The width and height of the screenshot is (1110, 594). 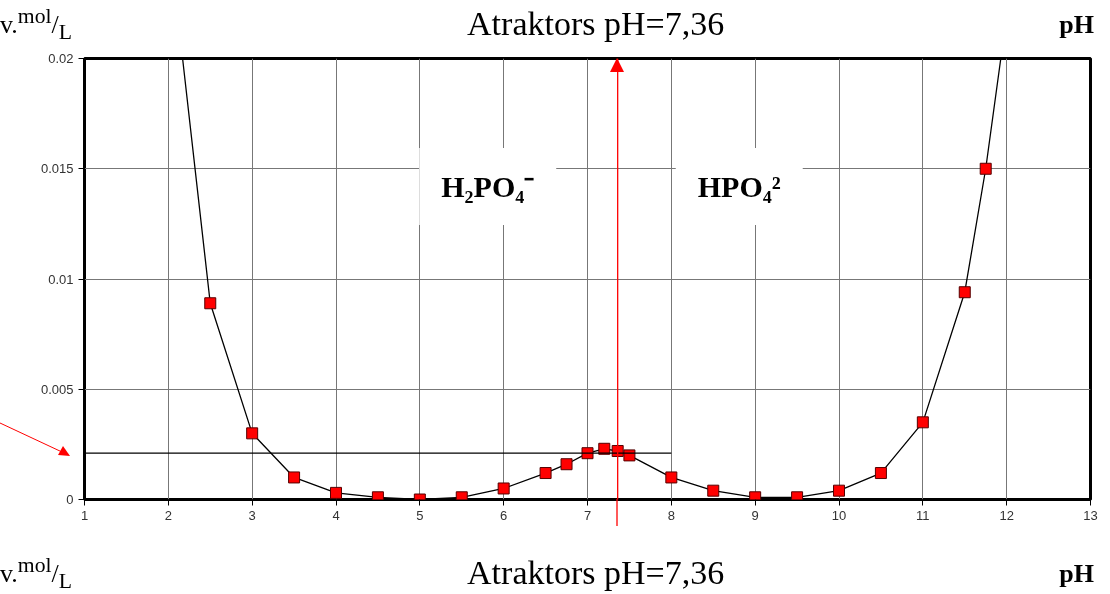 What do you see at coordinates (420, 515) in the screenshot?
I see `x-tick-label: 5` at bounding box center [420, 515].